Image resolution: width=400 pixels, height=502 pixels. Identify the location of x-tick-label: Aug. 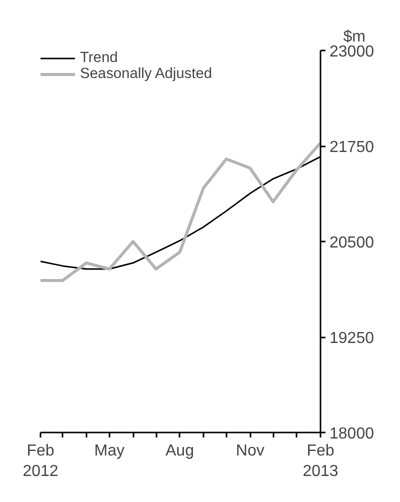
(180, 451).